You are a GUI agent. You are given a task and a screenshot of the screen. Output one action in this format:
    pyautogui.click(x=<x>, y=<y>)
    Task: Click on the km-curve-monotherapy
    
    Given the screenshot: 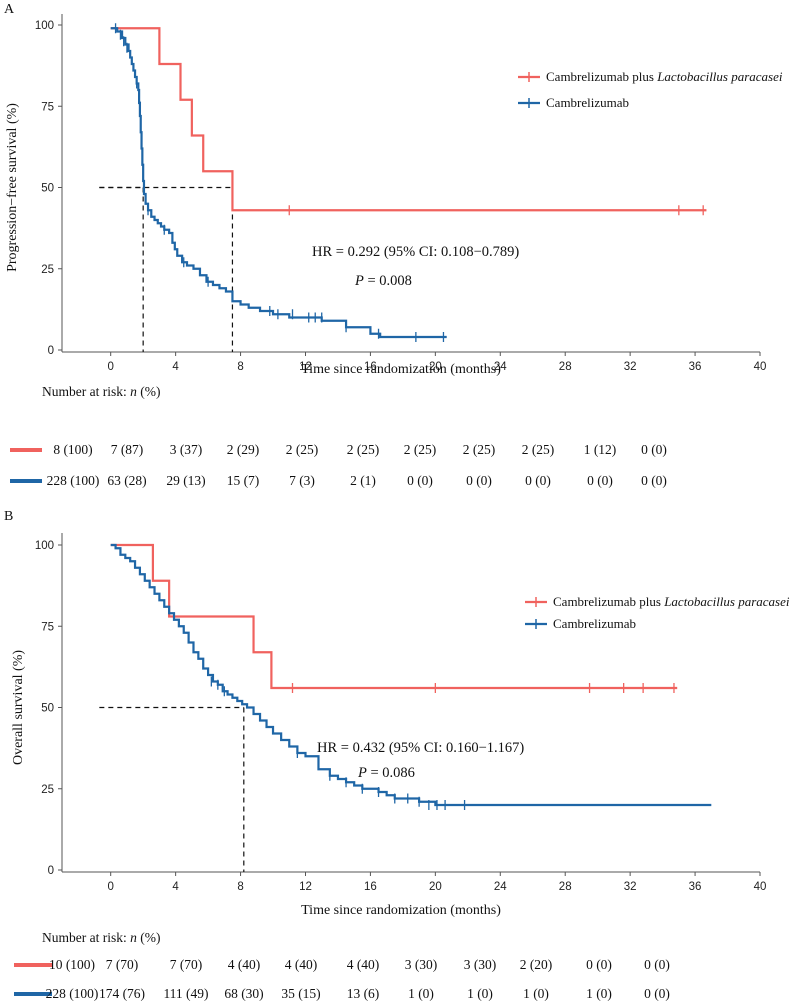 What is the action you would take?
    pyautogui.click(x=278, y=183)
    